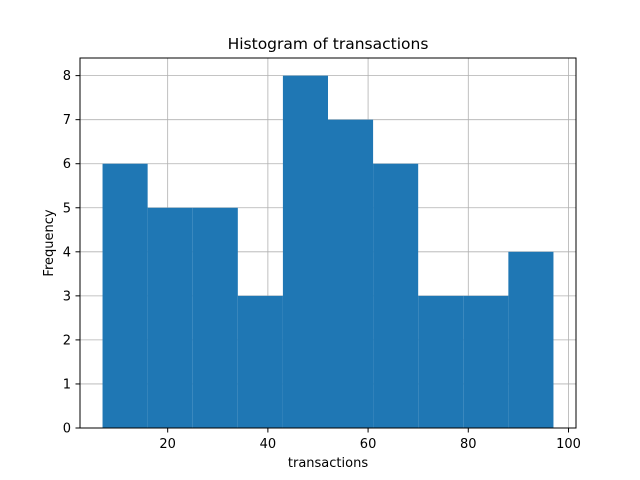  What do you see at coordinates (67, 340) in the screenshot?
I see `y-tick-label: 2` at bounding box center [67, 340].